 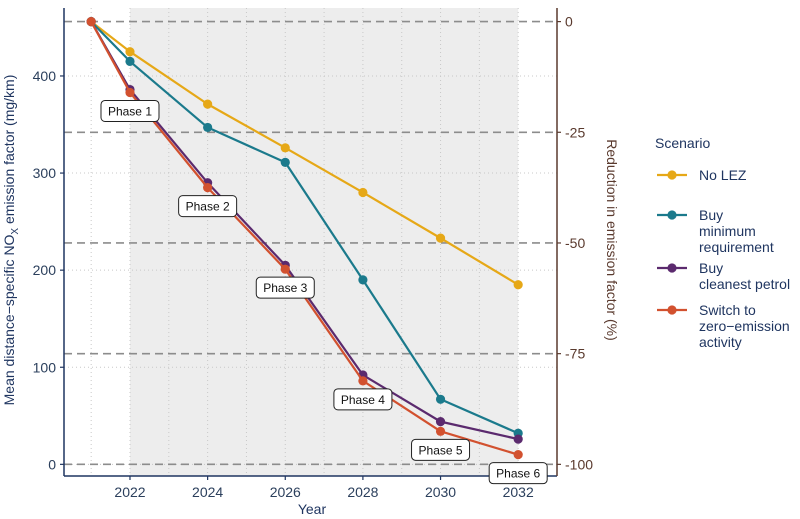 I want to click on legend-label: Buy minimum requirement, so click(x=736, y=231).